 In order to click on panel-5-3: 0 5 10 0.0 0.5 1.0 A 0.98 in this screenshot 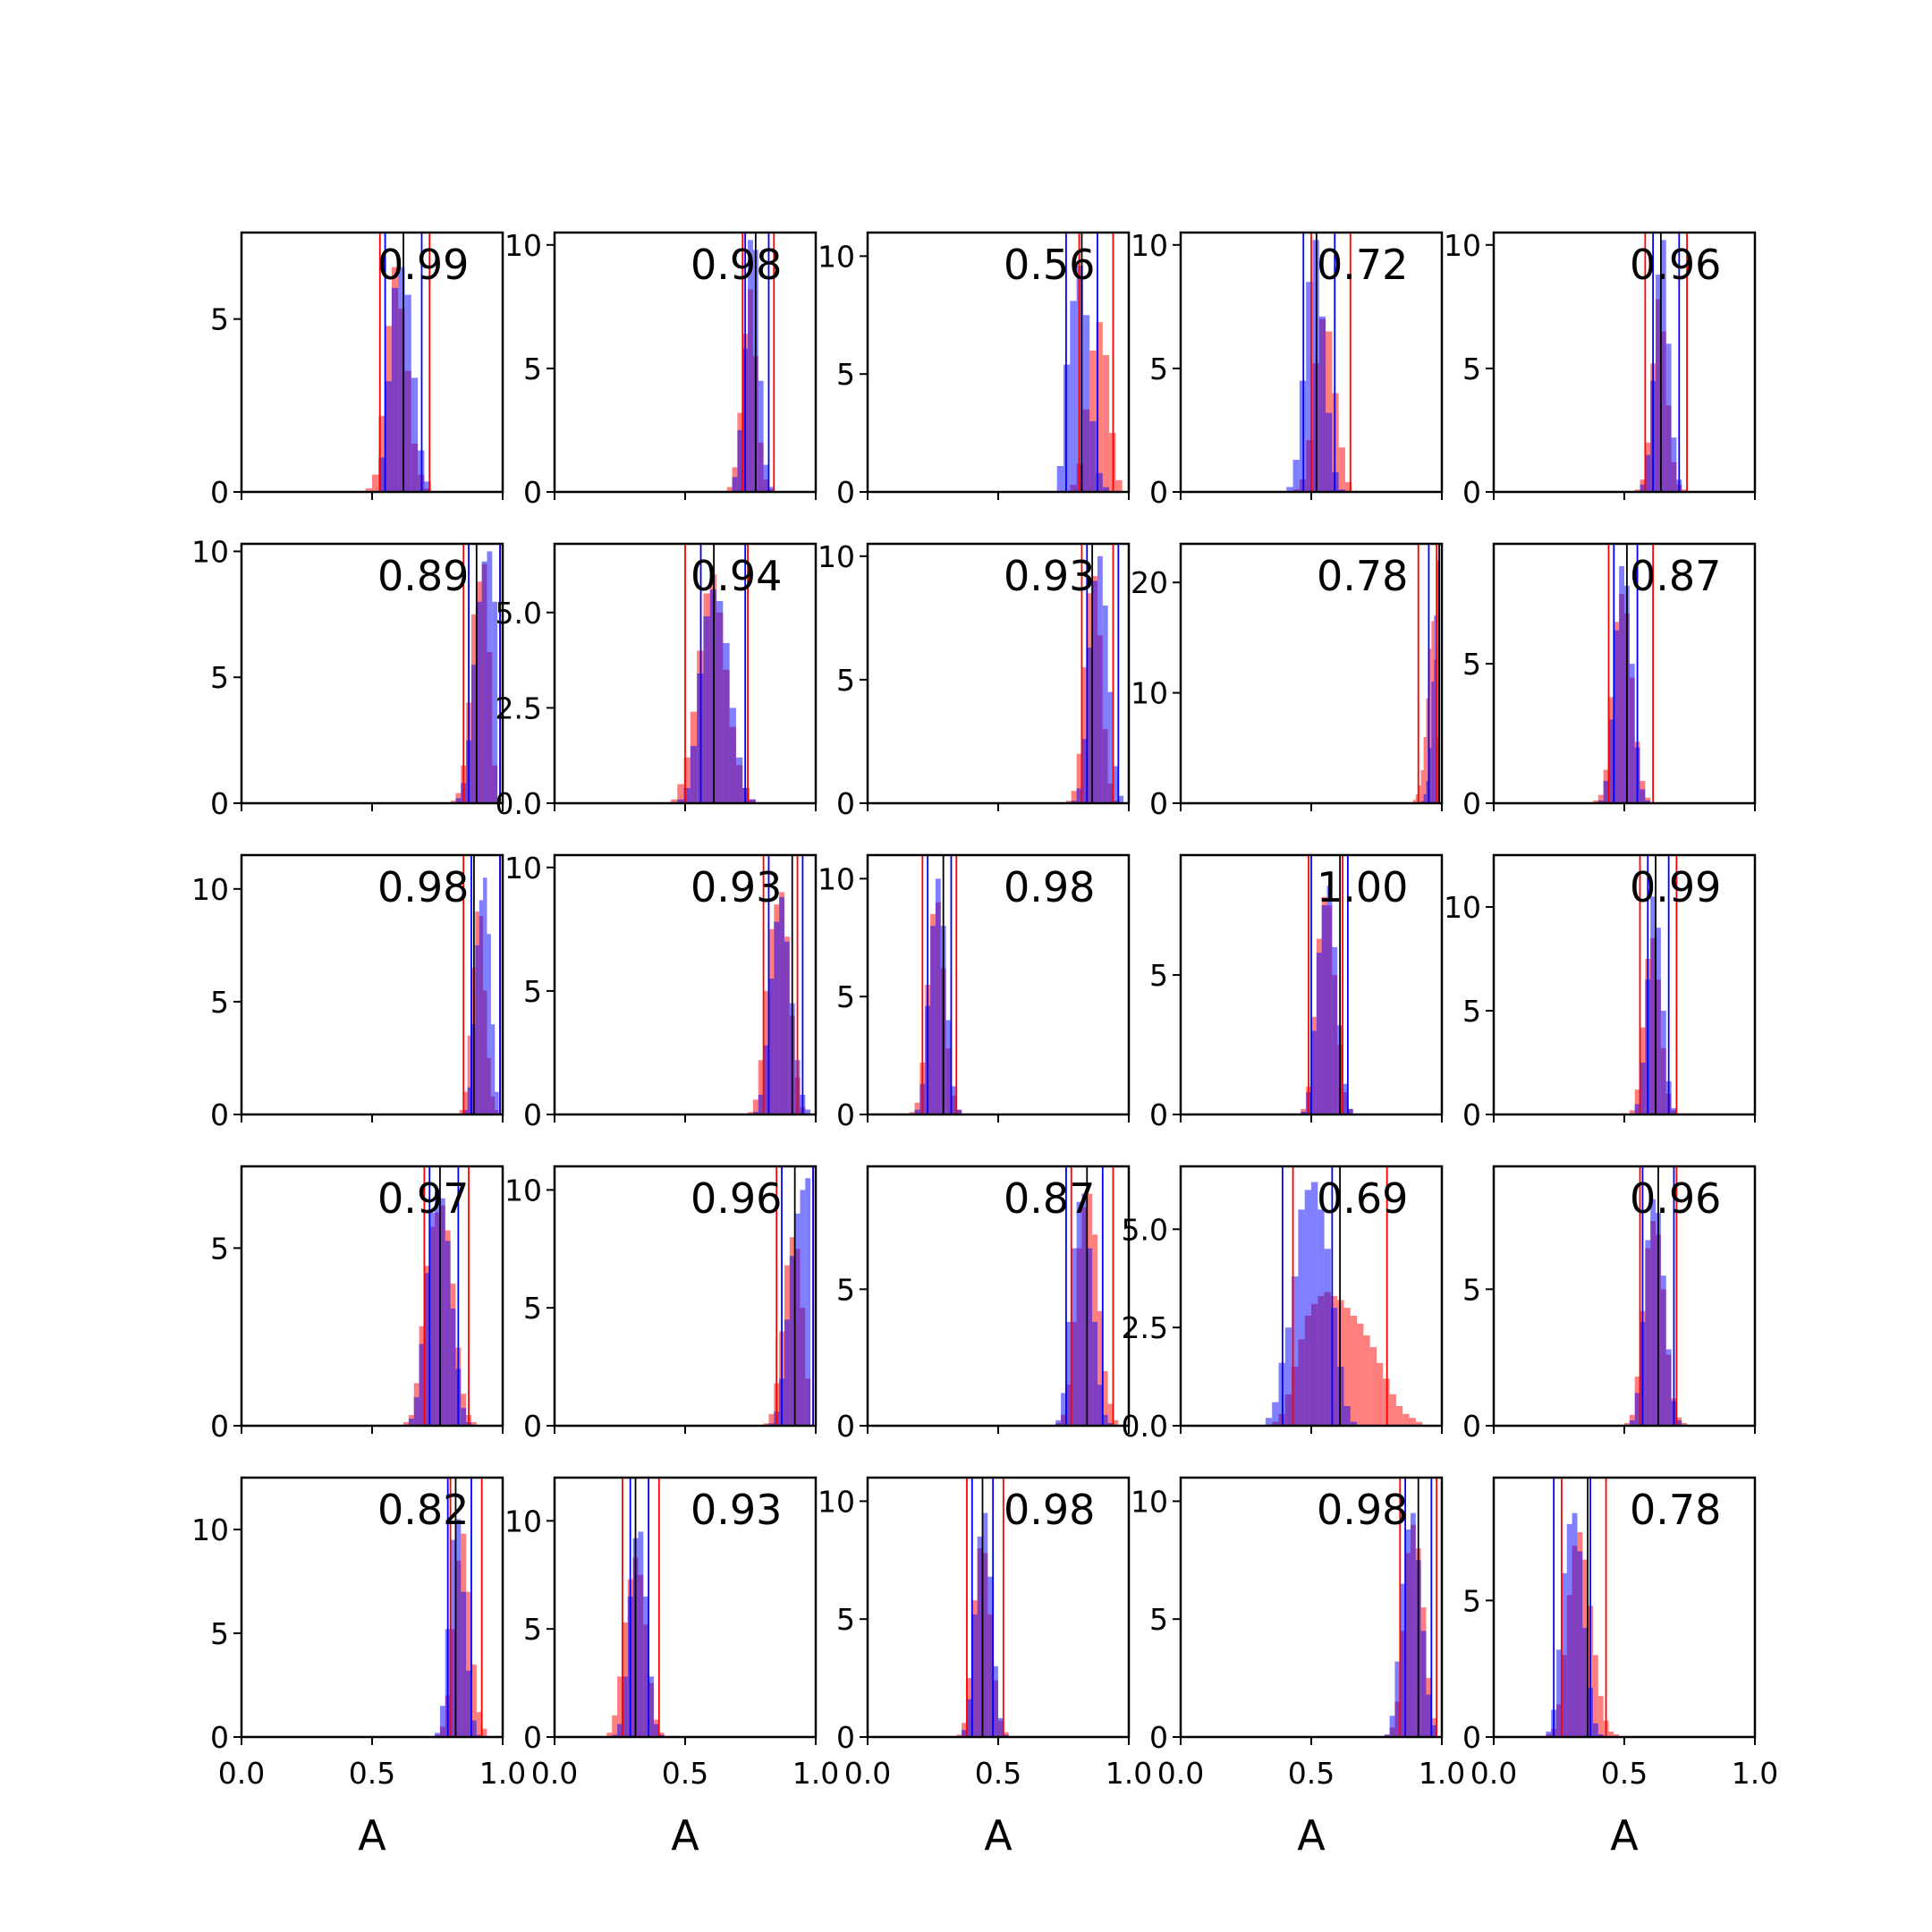, I will do `click(985, 1668)`.